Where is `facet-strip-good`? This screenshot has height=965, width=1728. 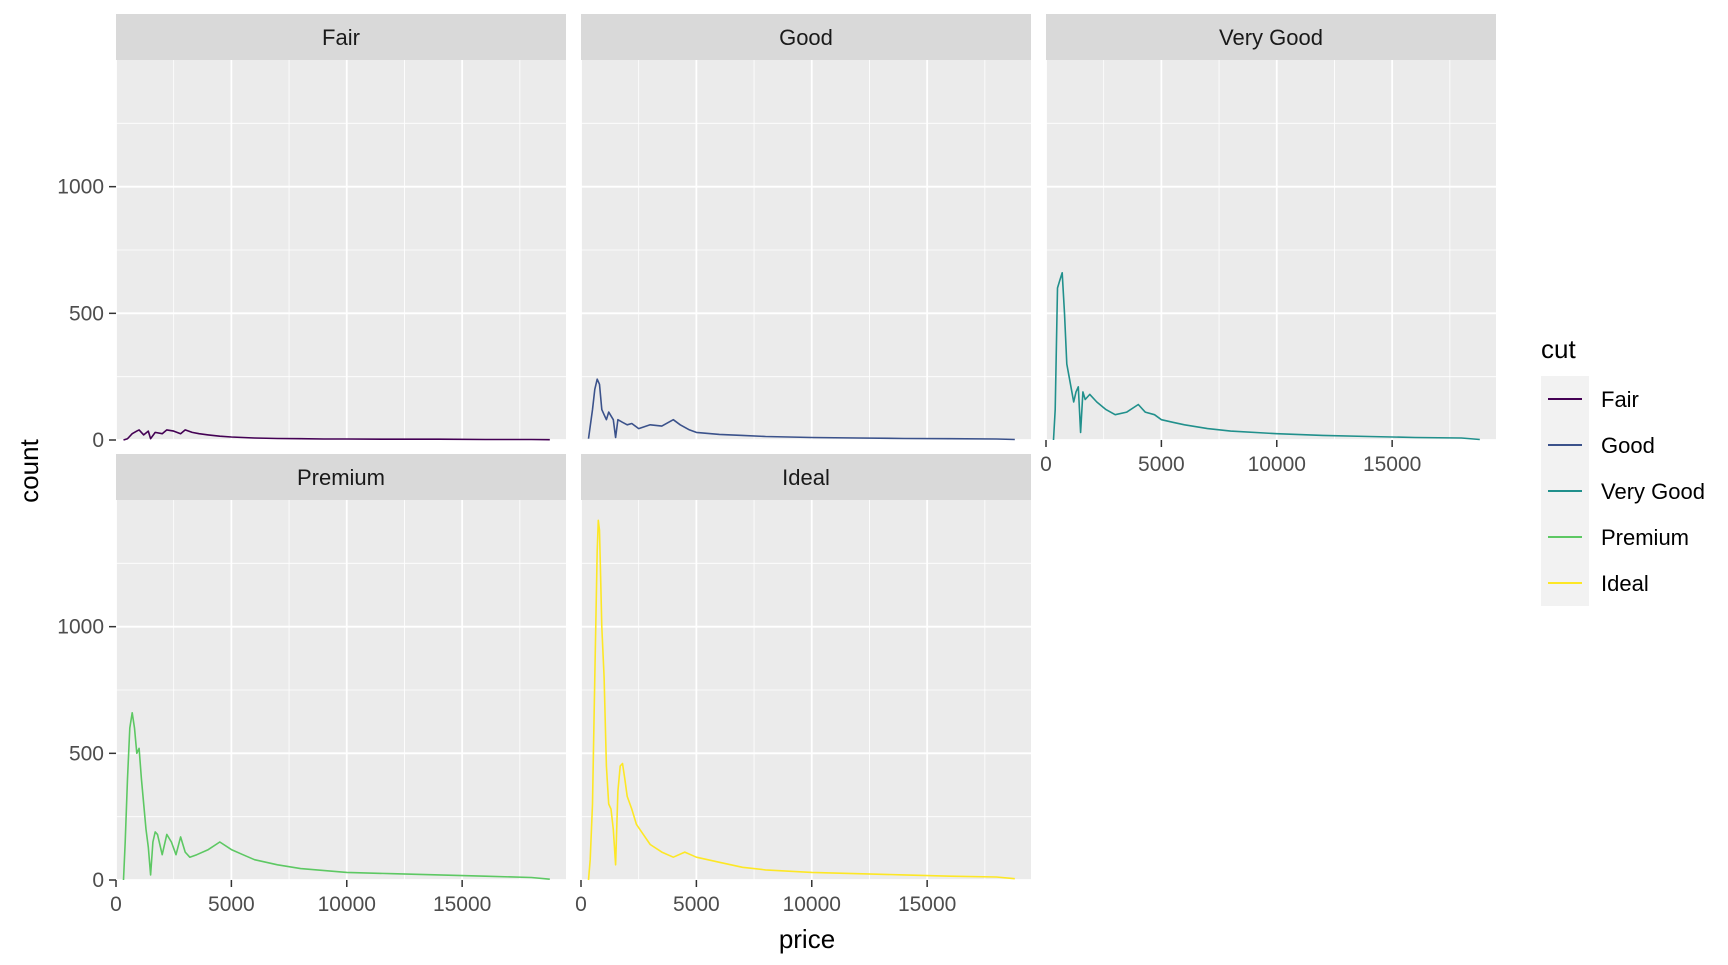 facet-strip-good is located at coordinates (806, 37).